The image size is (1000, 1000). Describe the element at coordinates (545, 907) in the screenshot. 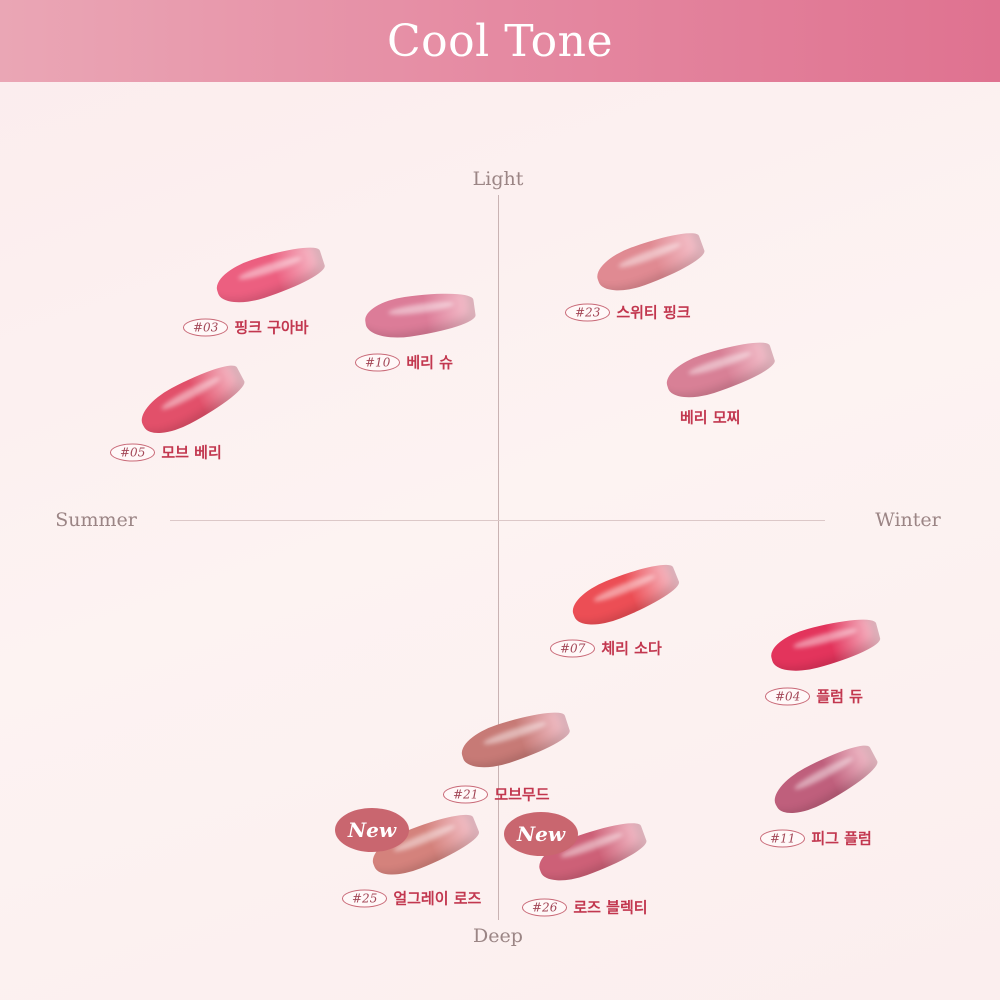

I see `shade-number: #26` at that location.